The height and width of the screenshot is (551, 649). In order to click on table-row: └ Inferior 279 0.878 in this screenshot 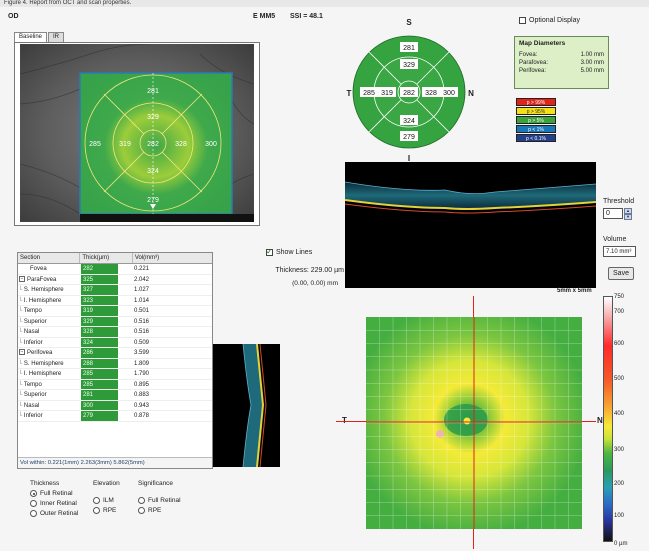, I will do `click(115, 416)`.